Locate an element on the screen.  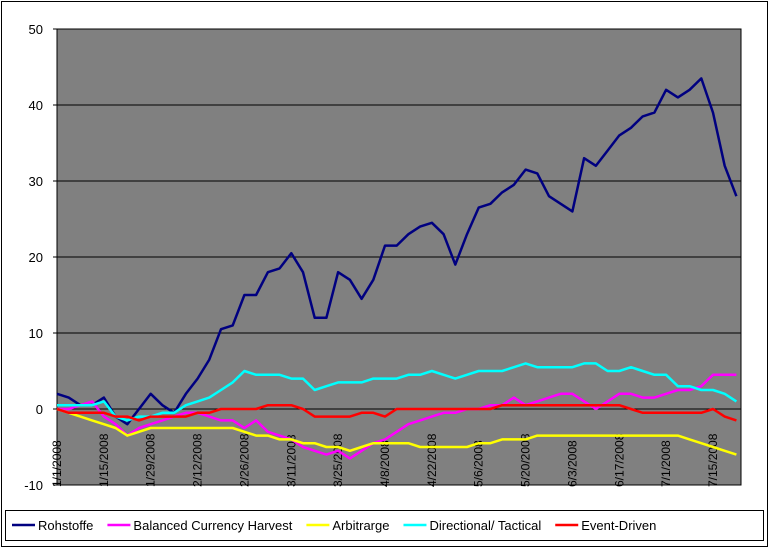
y-tick-label: 20 is located at coordinates (36, 257).